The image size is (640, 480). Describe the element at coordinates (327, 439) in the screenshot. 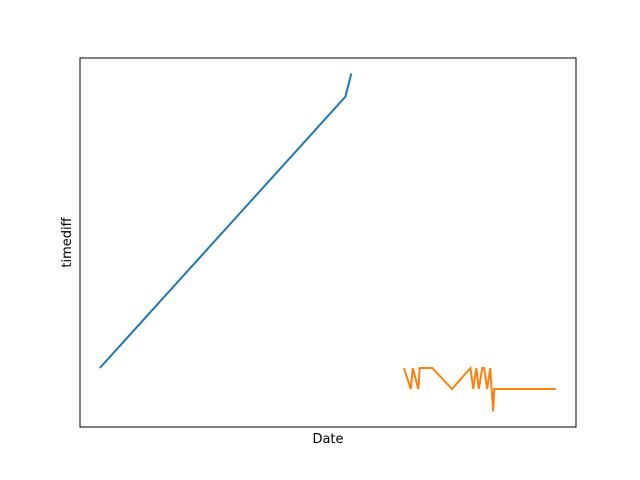

I see `x-axis-label: Date` at that location.